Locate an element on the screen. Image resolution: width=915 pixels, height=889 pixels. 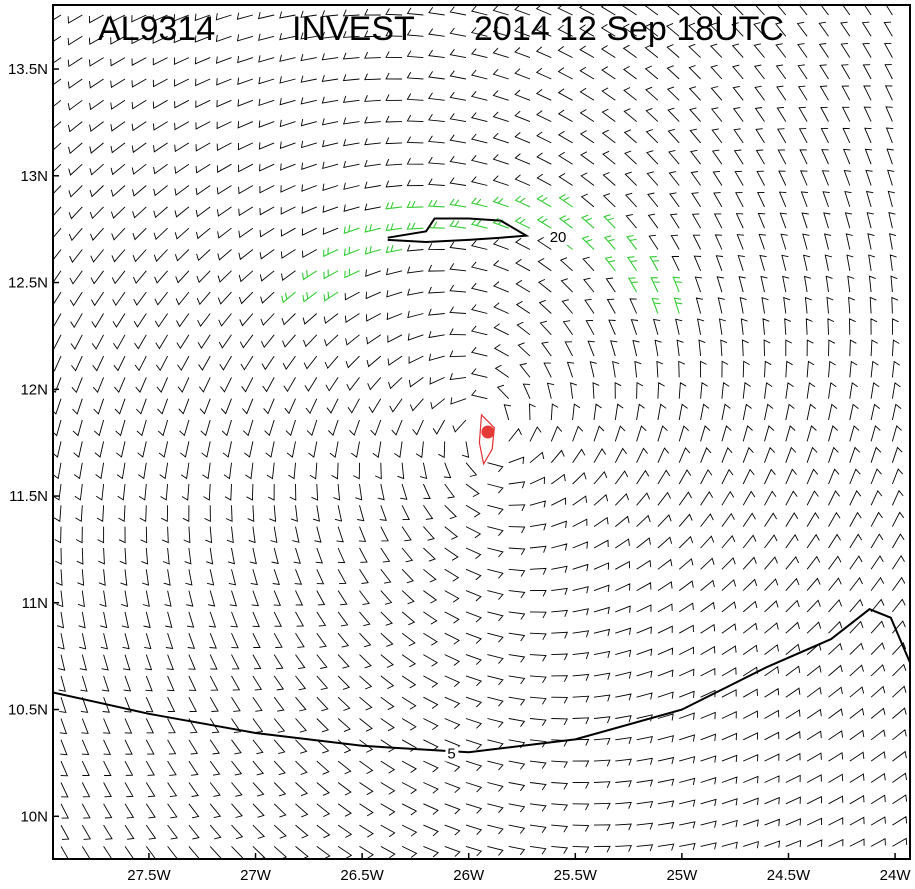
y-tick-label: 11.5N is located at coordinates (28, 496).